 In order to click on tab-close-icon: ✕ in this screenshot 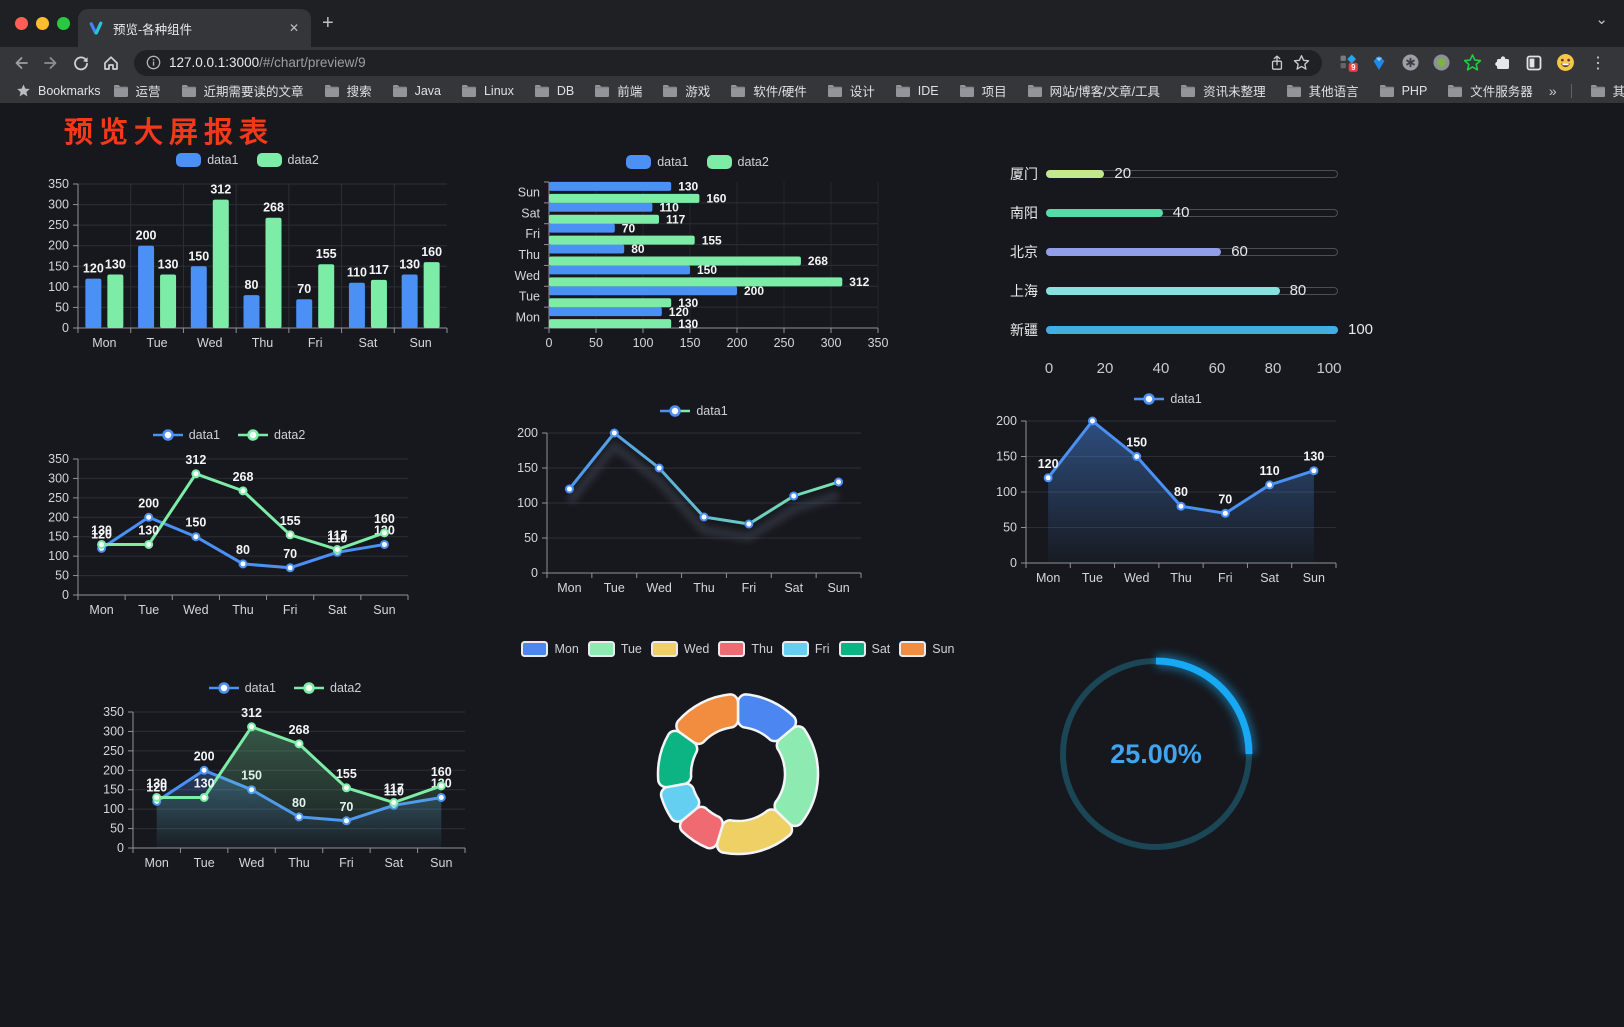, I will do `click(293, 28)`.